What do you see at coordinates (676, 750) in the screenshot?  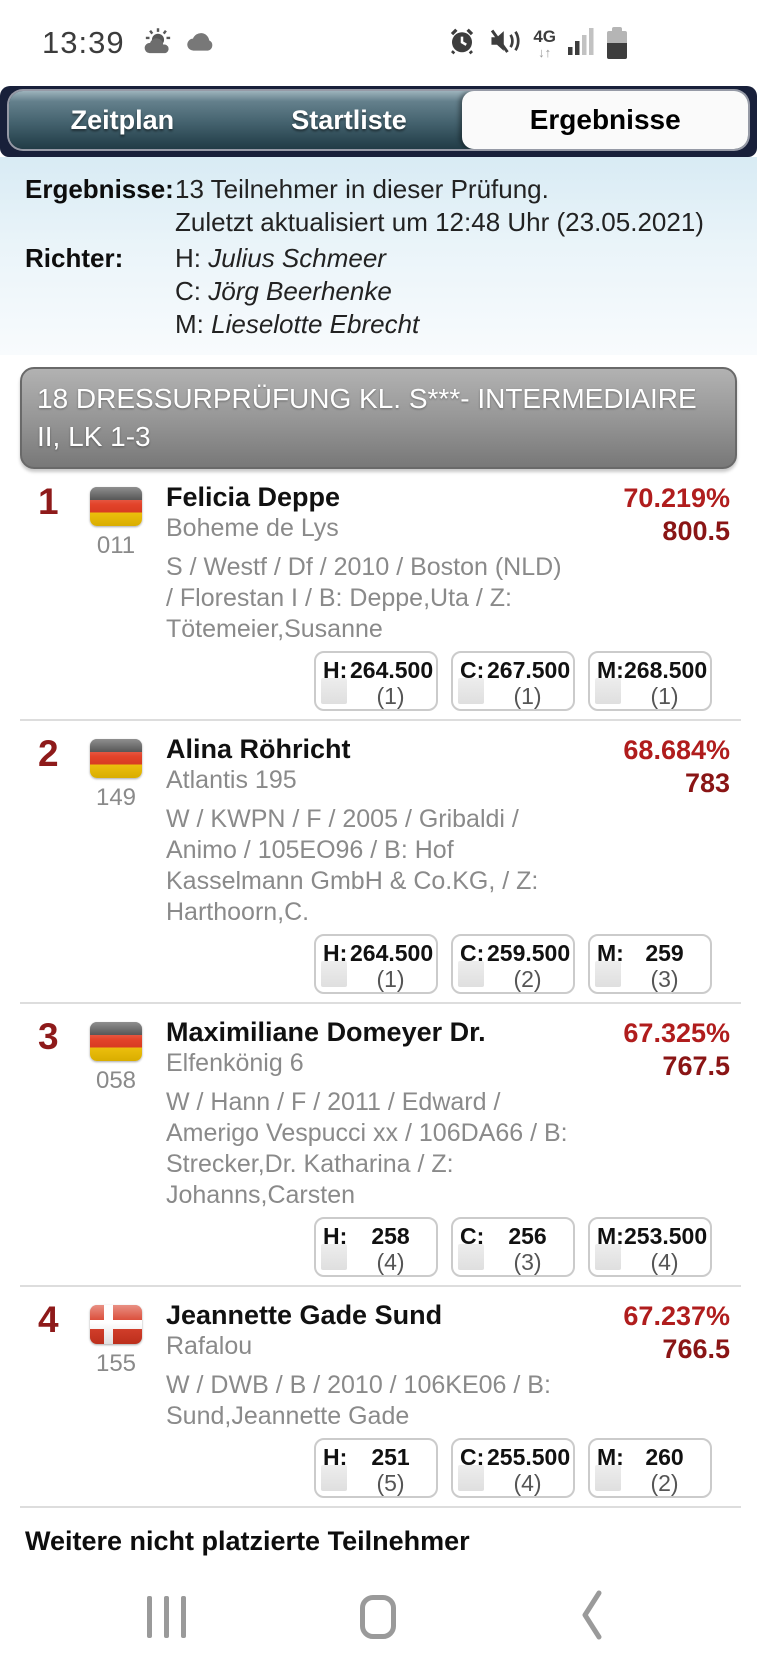 I see `result-percent: 68.684%` at bounding box center [676, 750].